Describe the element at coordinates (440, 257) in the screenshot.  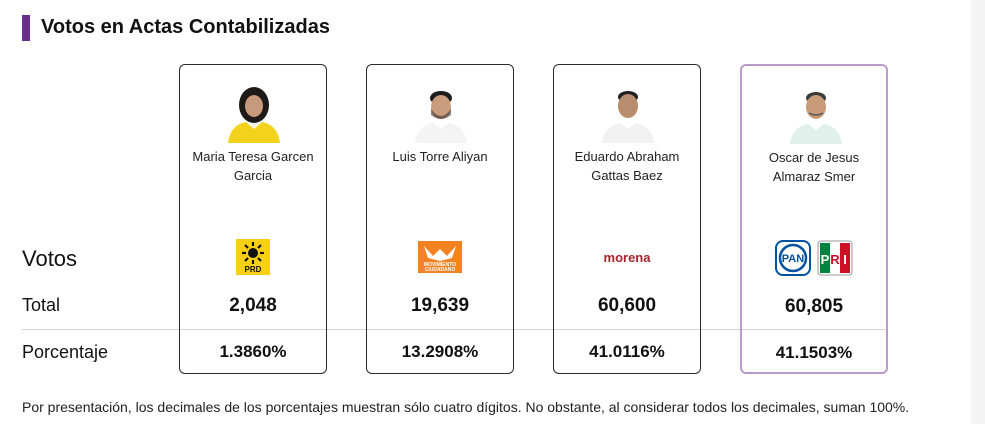
I see `party-logo-movimiento-ciudadano: MOVIMIENTO CIUDADANO` at that location.